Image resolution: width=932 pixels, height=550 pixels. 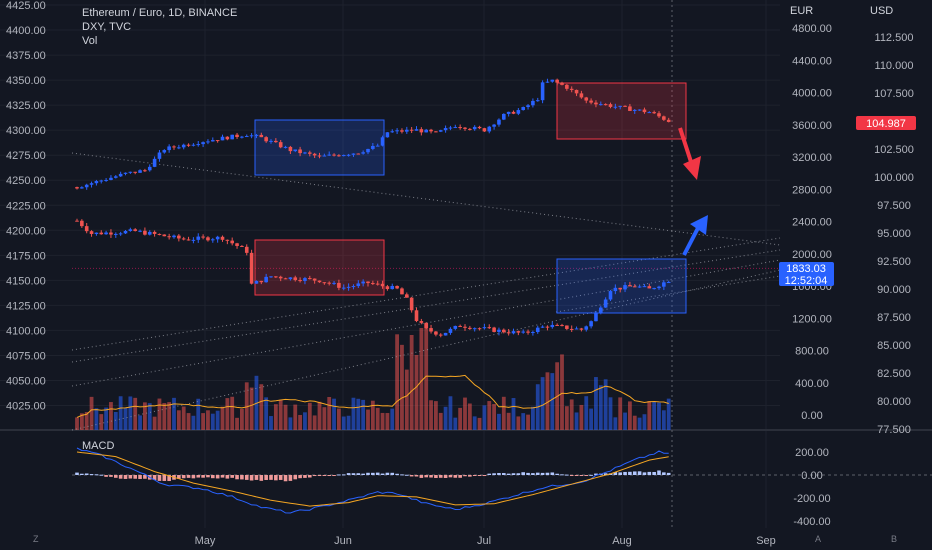 What do you see at coordinates (98, 446) in the screenshot?
I see `macd-label: MACD` at bounding box center [98, 446].